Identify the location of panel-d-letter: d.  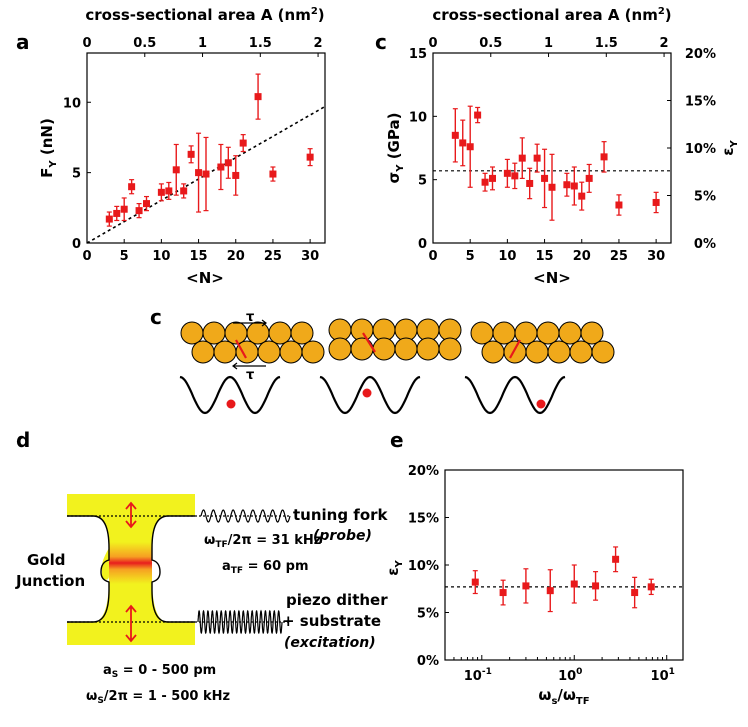
(23, 440).